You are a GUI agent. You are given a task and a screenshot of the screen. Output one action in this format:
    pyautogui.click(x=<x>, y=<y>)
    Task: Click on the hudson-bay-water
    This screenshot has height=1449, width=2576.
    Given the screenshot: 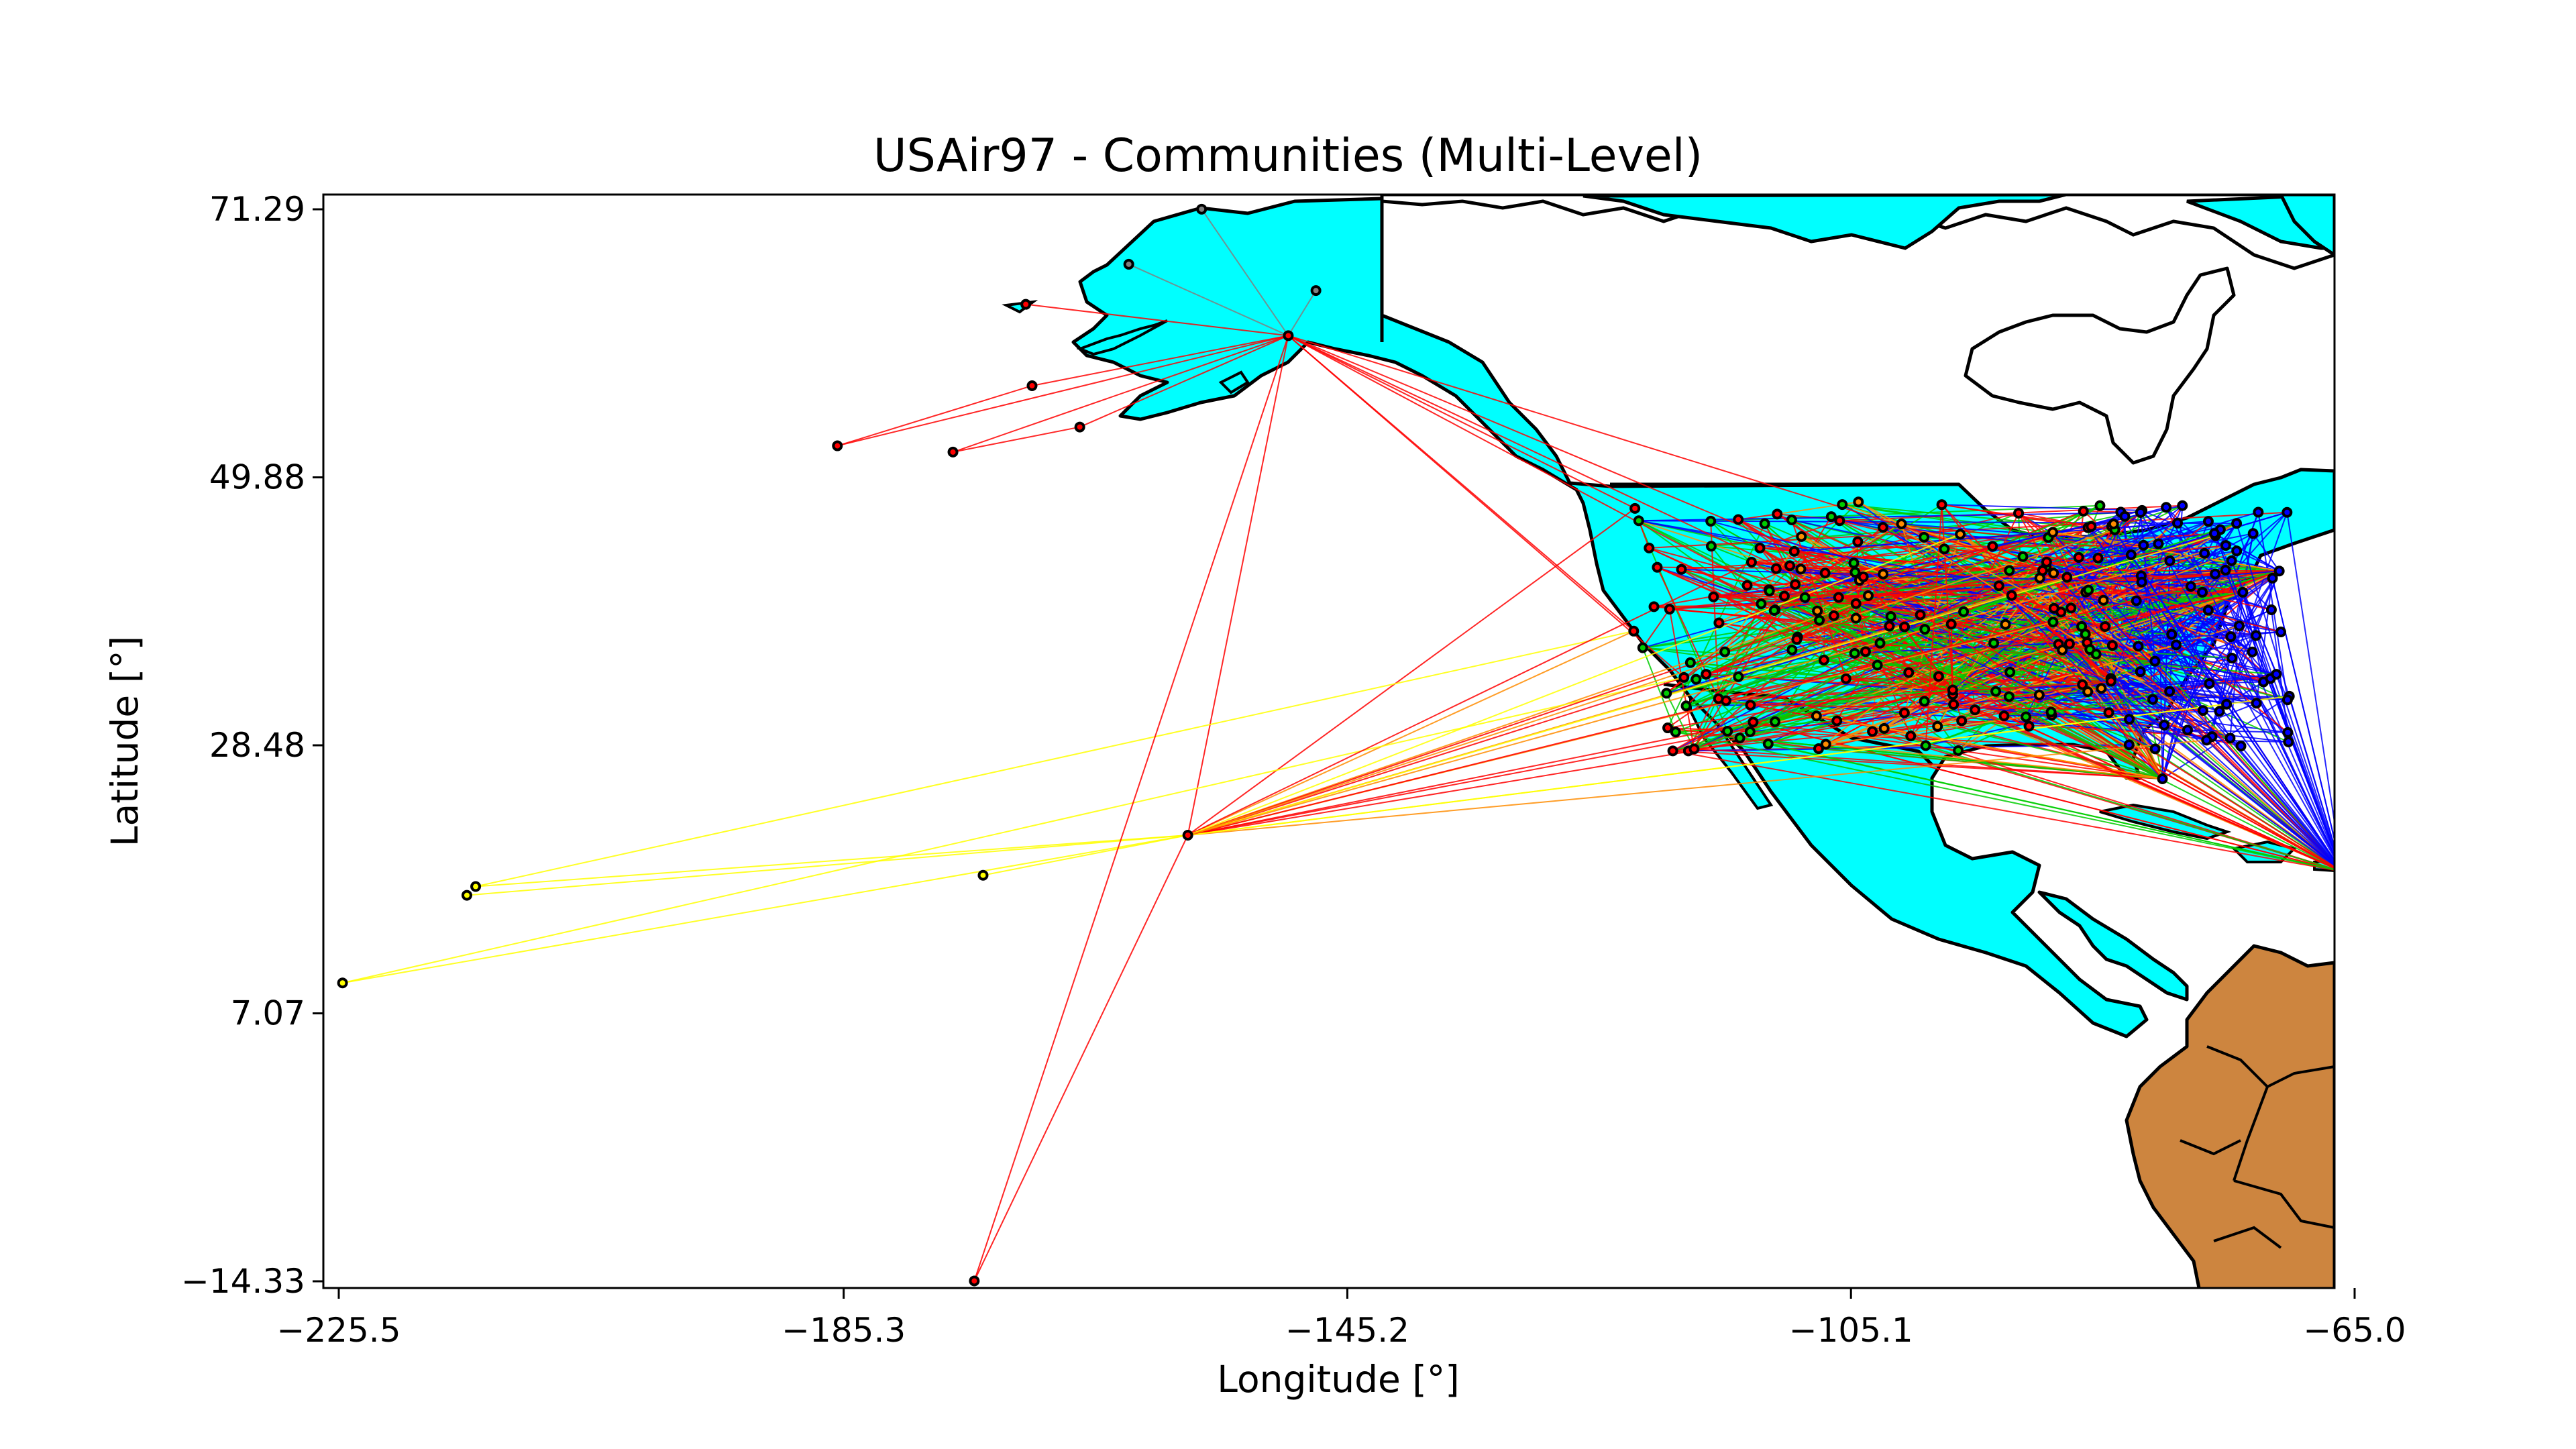 What is the action you would take?
    pyautogui.click(x=2100, y=365)
    